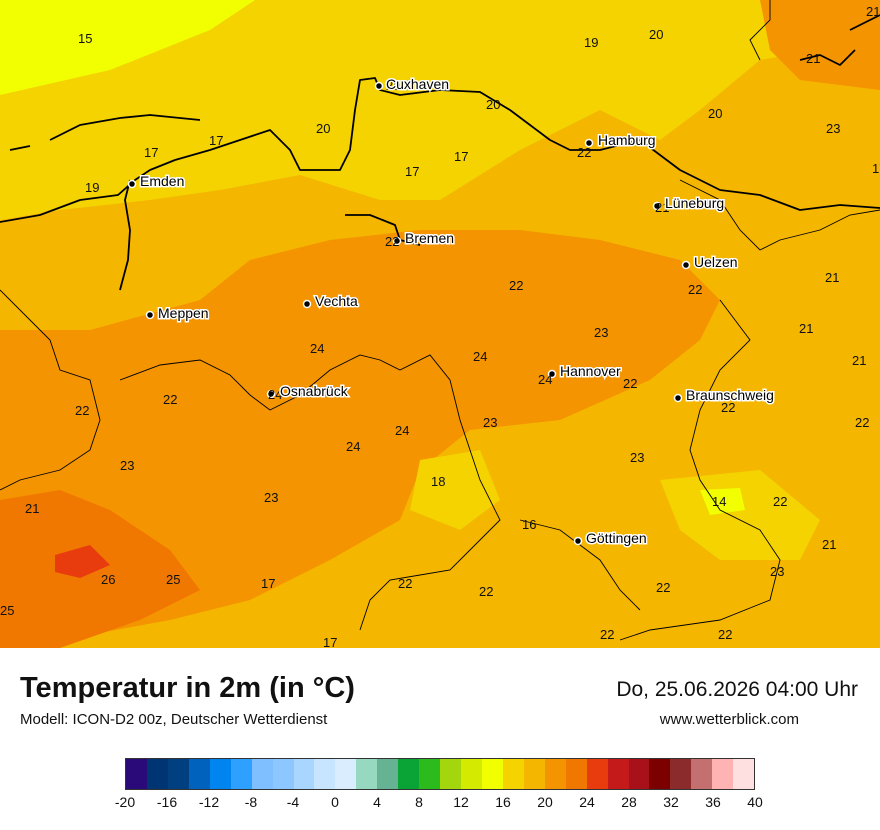 The image size is (880, 830). What do you see at coordinates (167, 802) in the screenshot?
I see `legend-tick-label: -16` at bounding box center [167, 802].